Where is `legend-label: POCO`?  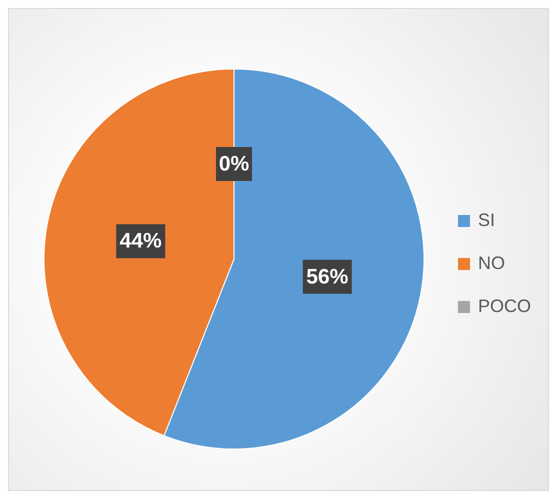 legend-label: POCO is located at coordinates (505, 306).